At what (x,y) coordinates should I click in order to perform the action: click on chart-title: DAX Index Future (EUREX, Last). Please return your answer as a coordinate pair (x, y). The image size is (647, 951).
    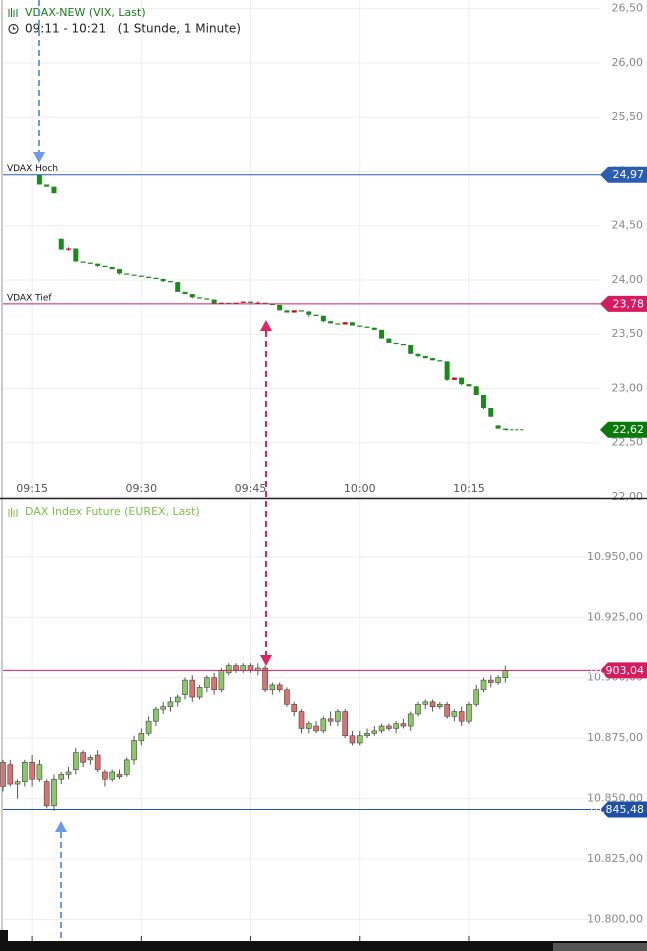
    Looking at the image, I should click on (112, 511).